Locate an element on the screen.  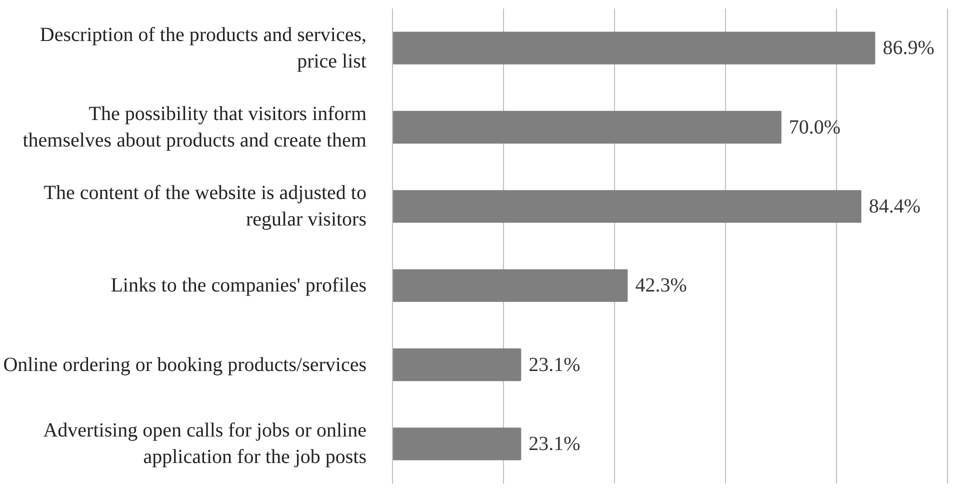
y-tick-label: Online ordering or booking products/services is located at coordinates (185, 365).